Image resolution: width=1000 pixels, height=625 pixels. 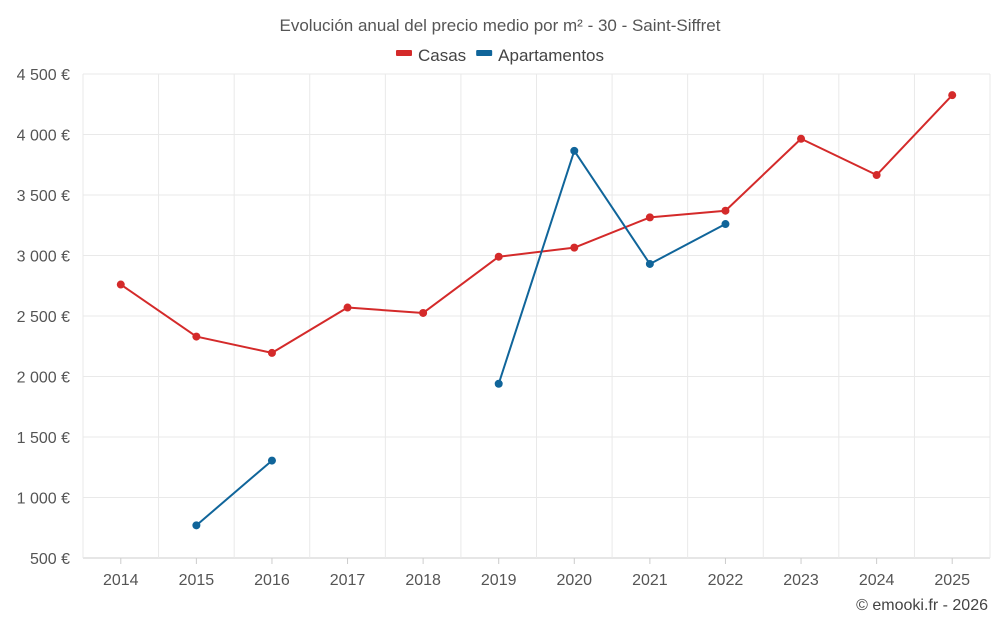 I want to click on legend-label-casas: Casas, so click(x=442, y=55).